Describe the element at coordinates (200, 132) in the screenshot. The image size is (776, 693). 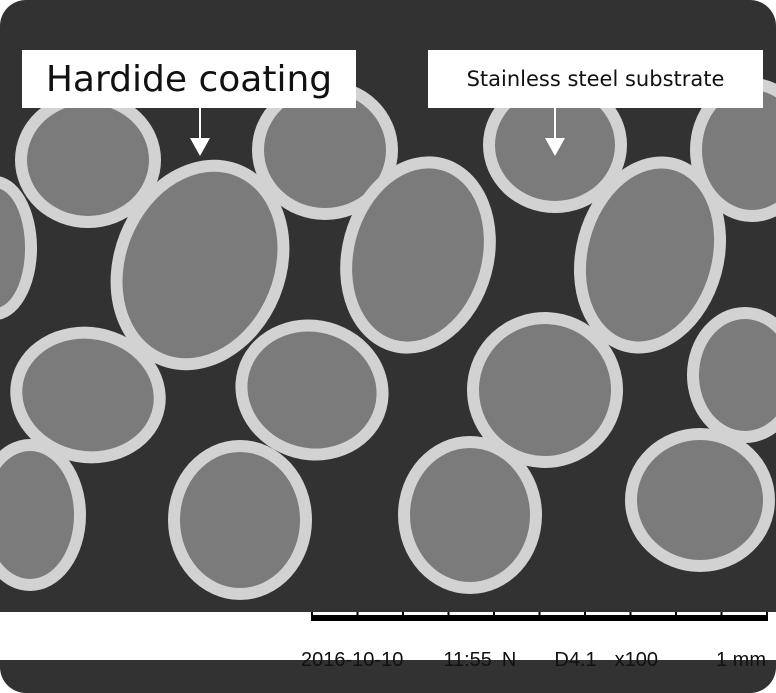
I see `coating-arrow-icon` at that location.